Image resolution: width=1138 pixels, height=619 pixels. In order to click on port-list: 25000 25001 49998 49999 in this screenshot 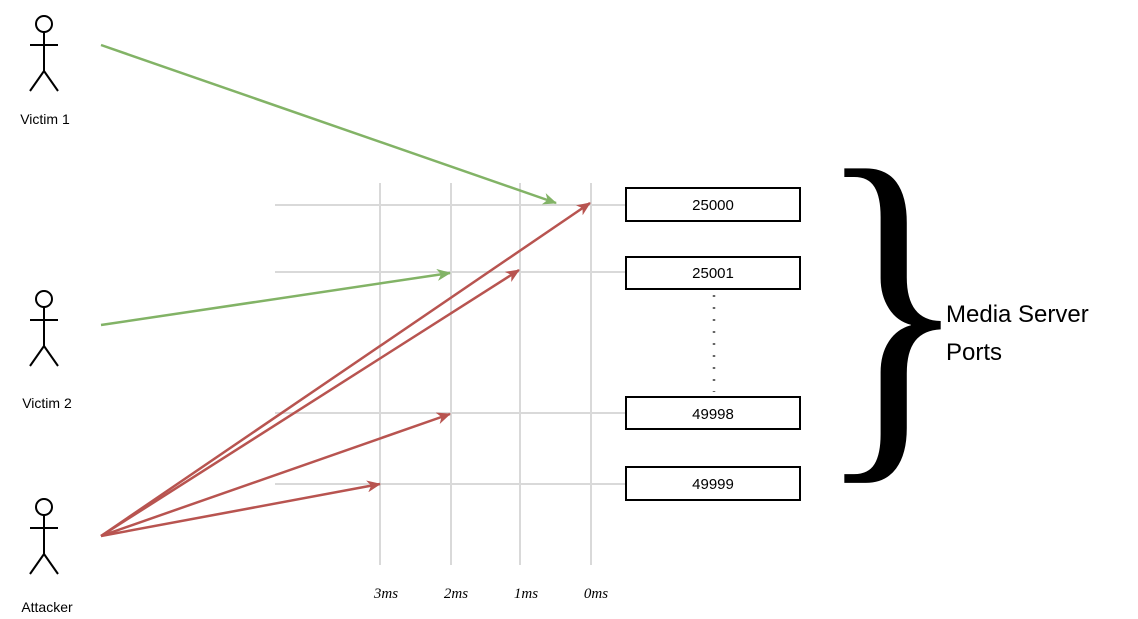, I will do `click(713, 344)`.